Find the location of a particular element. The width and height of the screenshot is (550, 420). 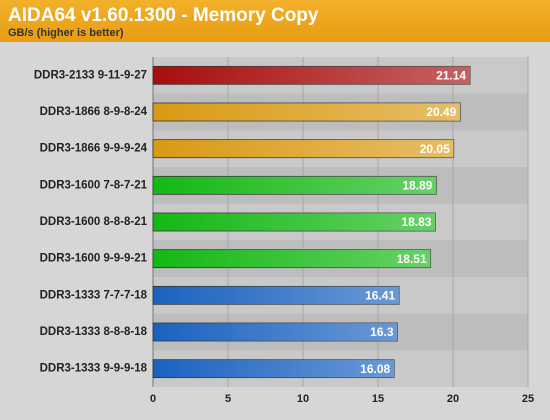

y-tick-label: DDR3-1333 8-8-8-18 is located at coordinates (94, 332).